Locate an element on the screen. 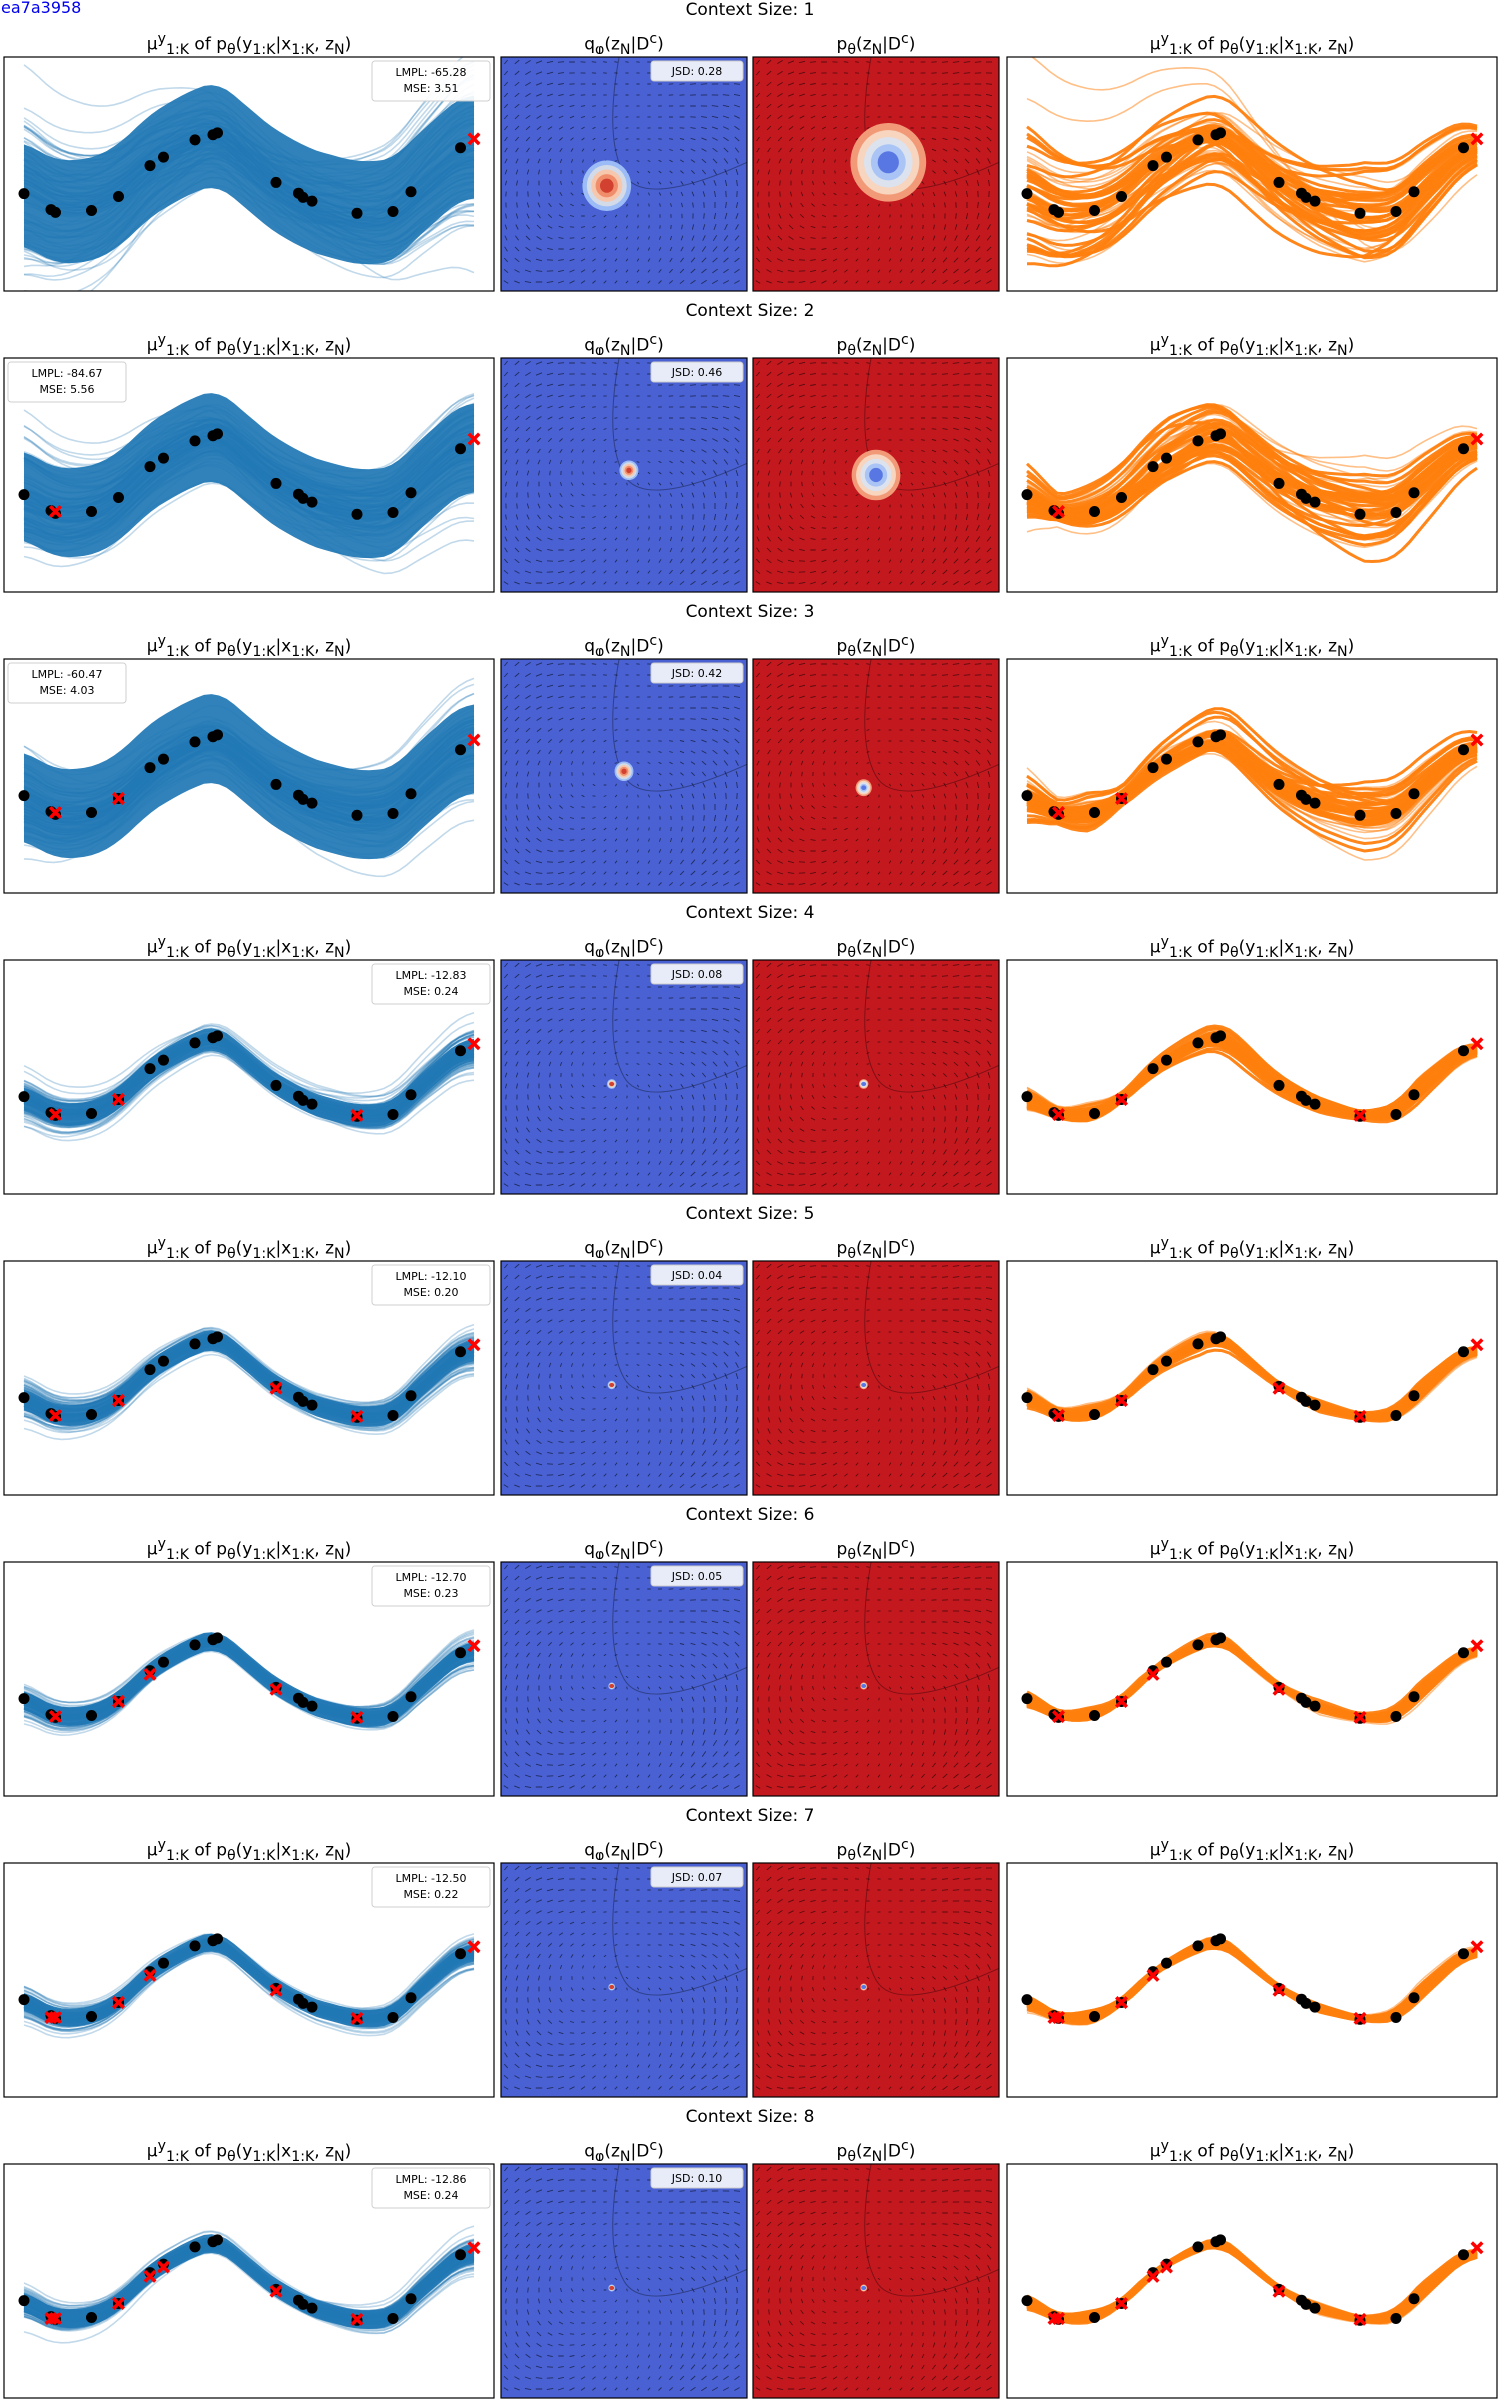 The height and width of the screenshot is (2400, 1500). decoder-samples-panel: LMPL: -12.86 MSE: 0.24 is located at coordinates (249, 2281).